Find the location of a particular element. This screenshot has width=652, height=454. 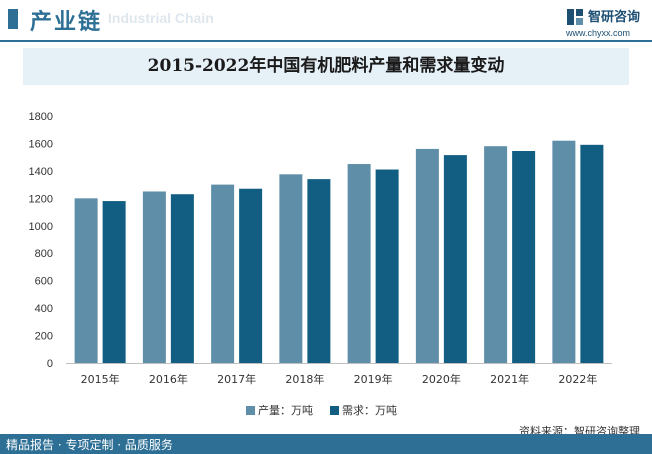

chart-title-box: 2015-2022年中国有机肥料产量和需求量变动 is located at coordinates (326, 66).